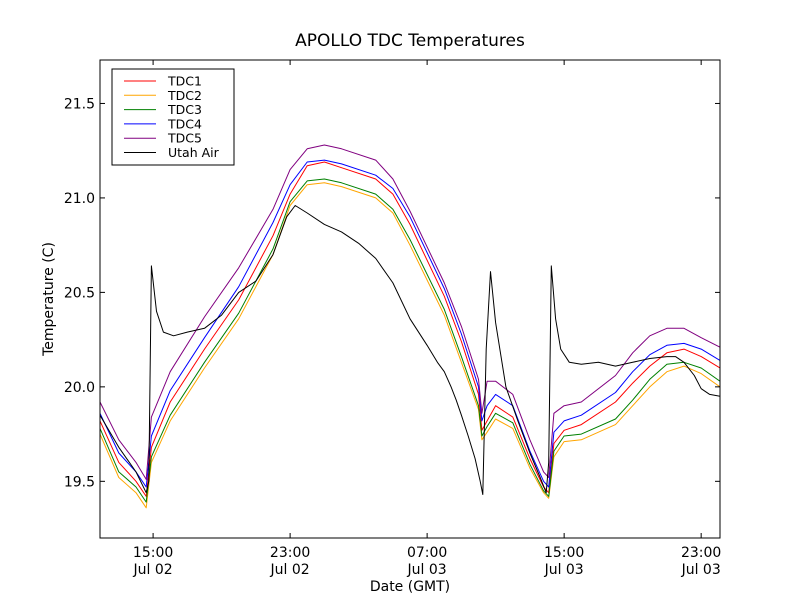 The width and height of the screenshot is (800, 600). What do you see at coordinates (163, 138) in the screenshot?
I see `legend-item: TDC5` at bounding box center [163, 138].